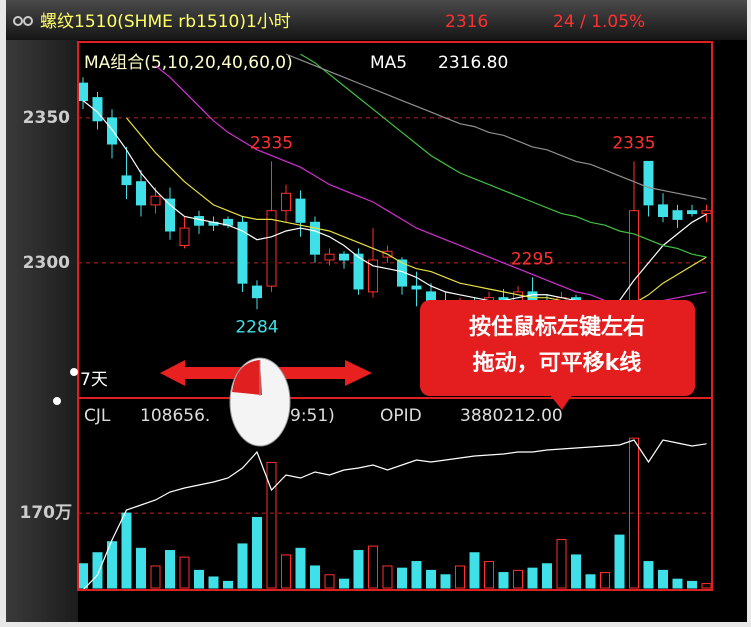  What do you see at coordinates (376, 20) in the screenshot?
I see `header-bar` at bounding box center [376, 20].